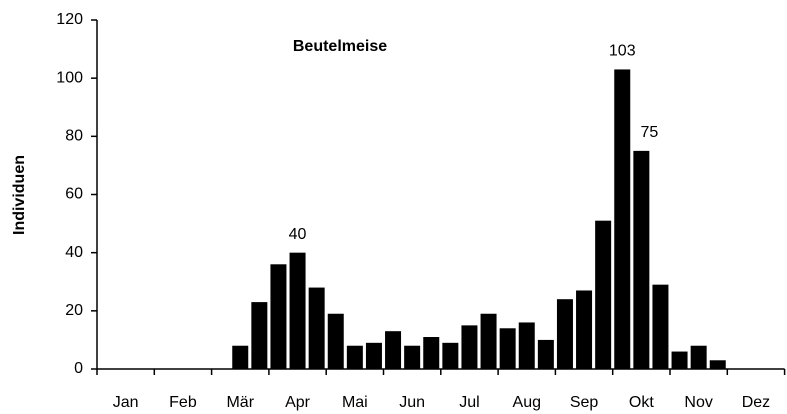 The width and height of the screenshot is (787, 414). What do you see at coordinates (78, 368) in the screenshot?
I see `y-tick-label: 0` at bounding box center [78, 368].